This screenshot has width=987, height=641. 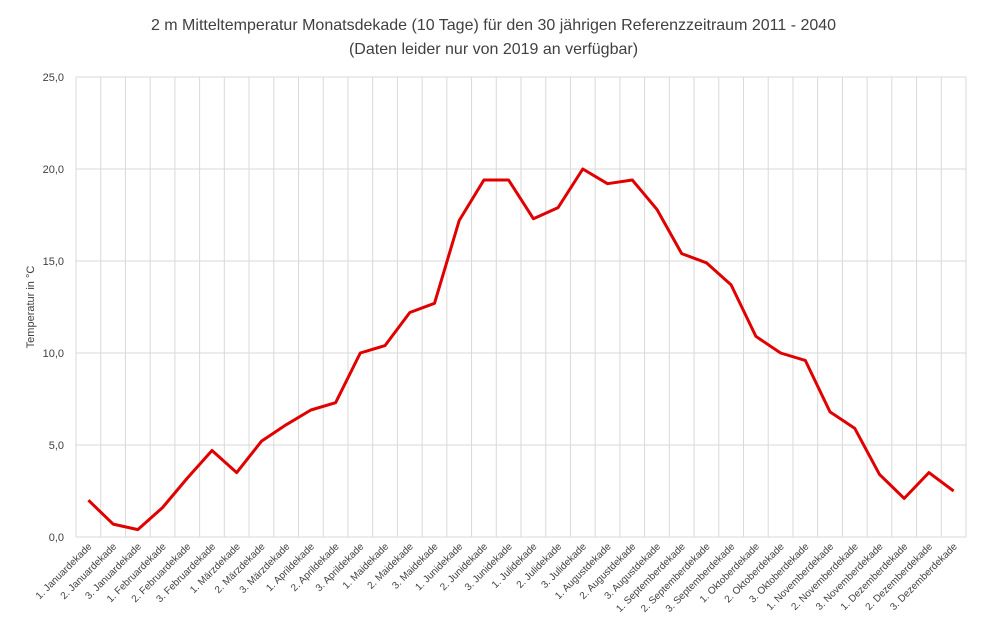 I want to click on y-tick-label: 20,0, so click(x=53, y=170).